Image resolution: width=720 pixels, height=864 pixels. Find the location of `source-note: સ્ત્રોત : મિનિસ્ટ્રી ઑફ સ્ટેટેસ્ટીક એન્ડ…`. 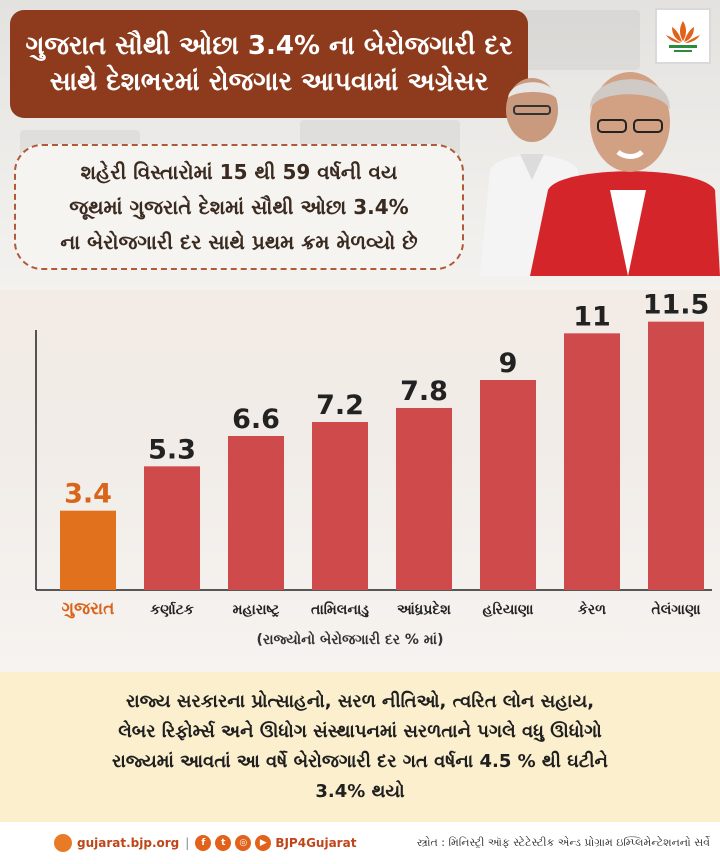

source-note: સ્ત્રોત : મિનિસ્ટ્રી ઑફ સ્ટેટેસ્ટીક એન્ડ… is located at coordinates (563, 842).